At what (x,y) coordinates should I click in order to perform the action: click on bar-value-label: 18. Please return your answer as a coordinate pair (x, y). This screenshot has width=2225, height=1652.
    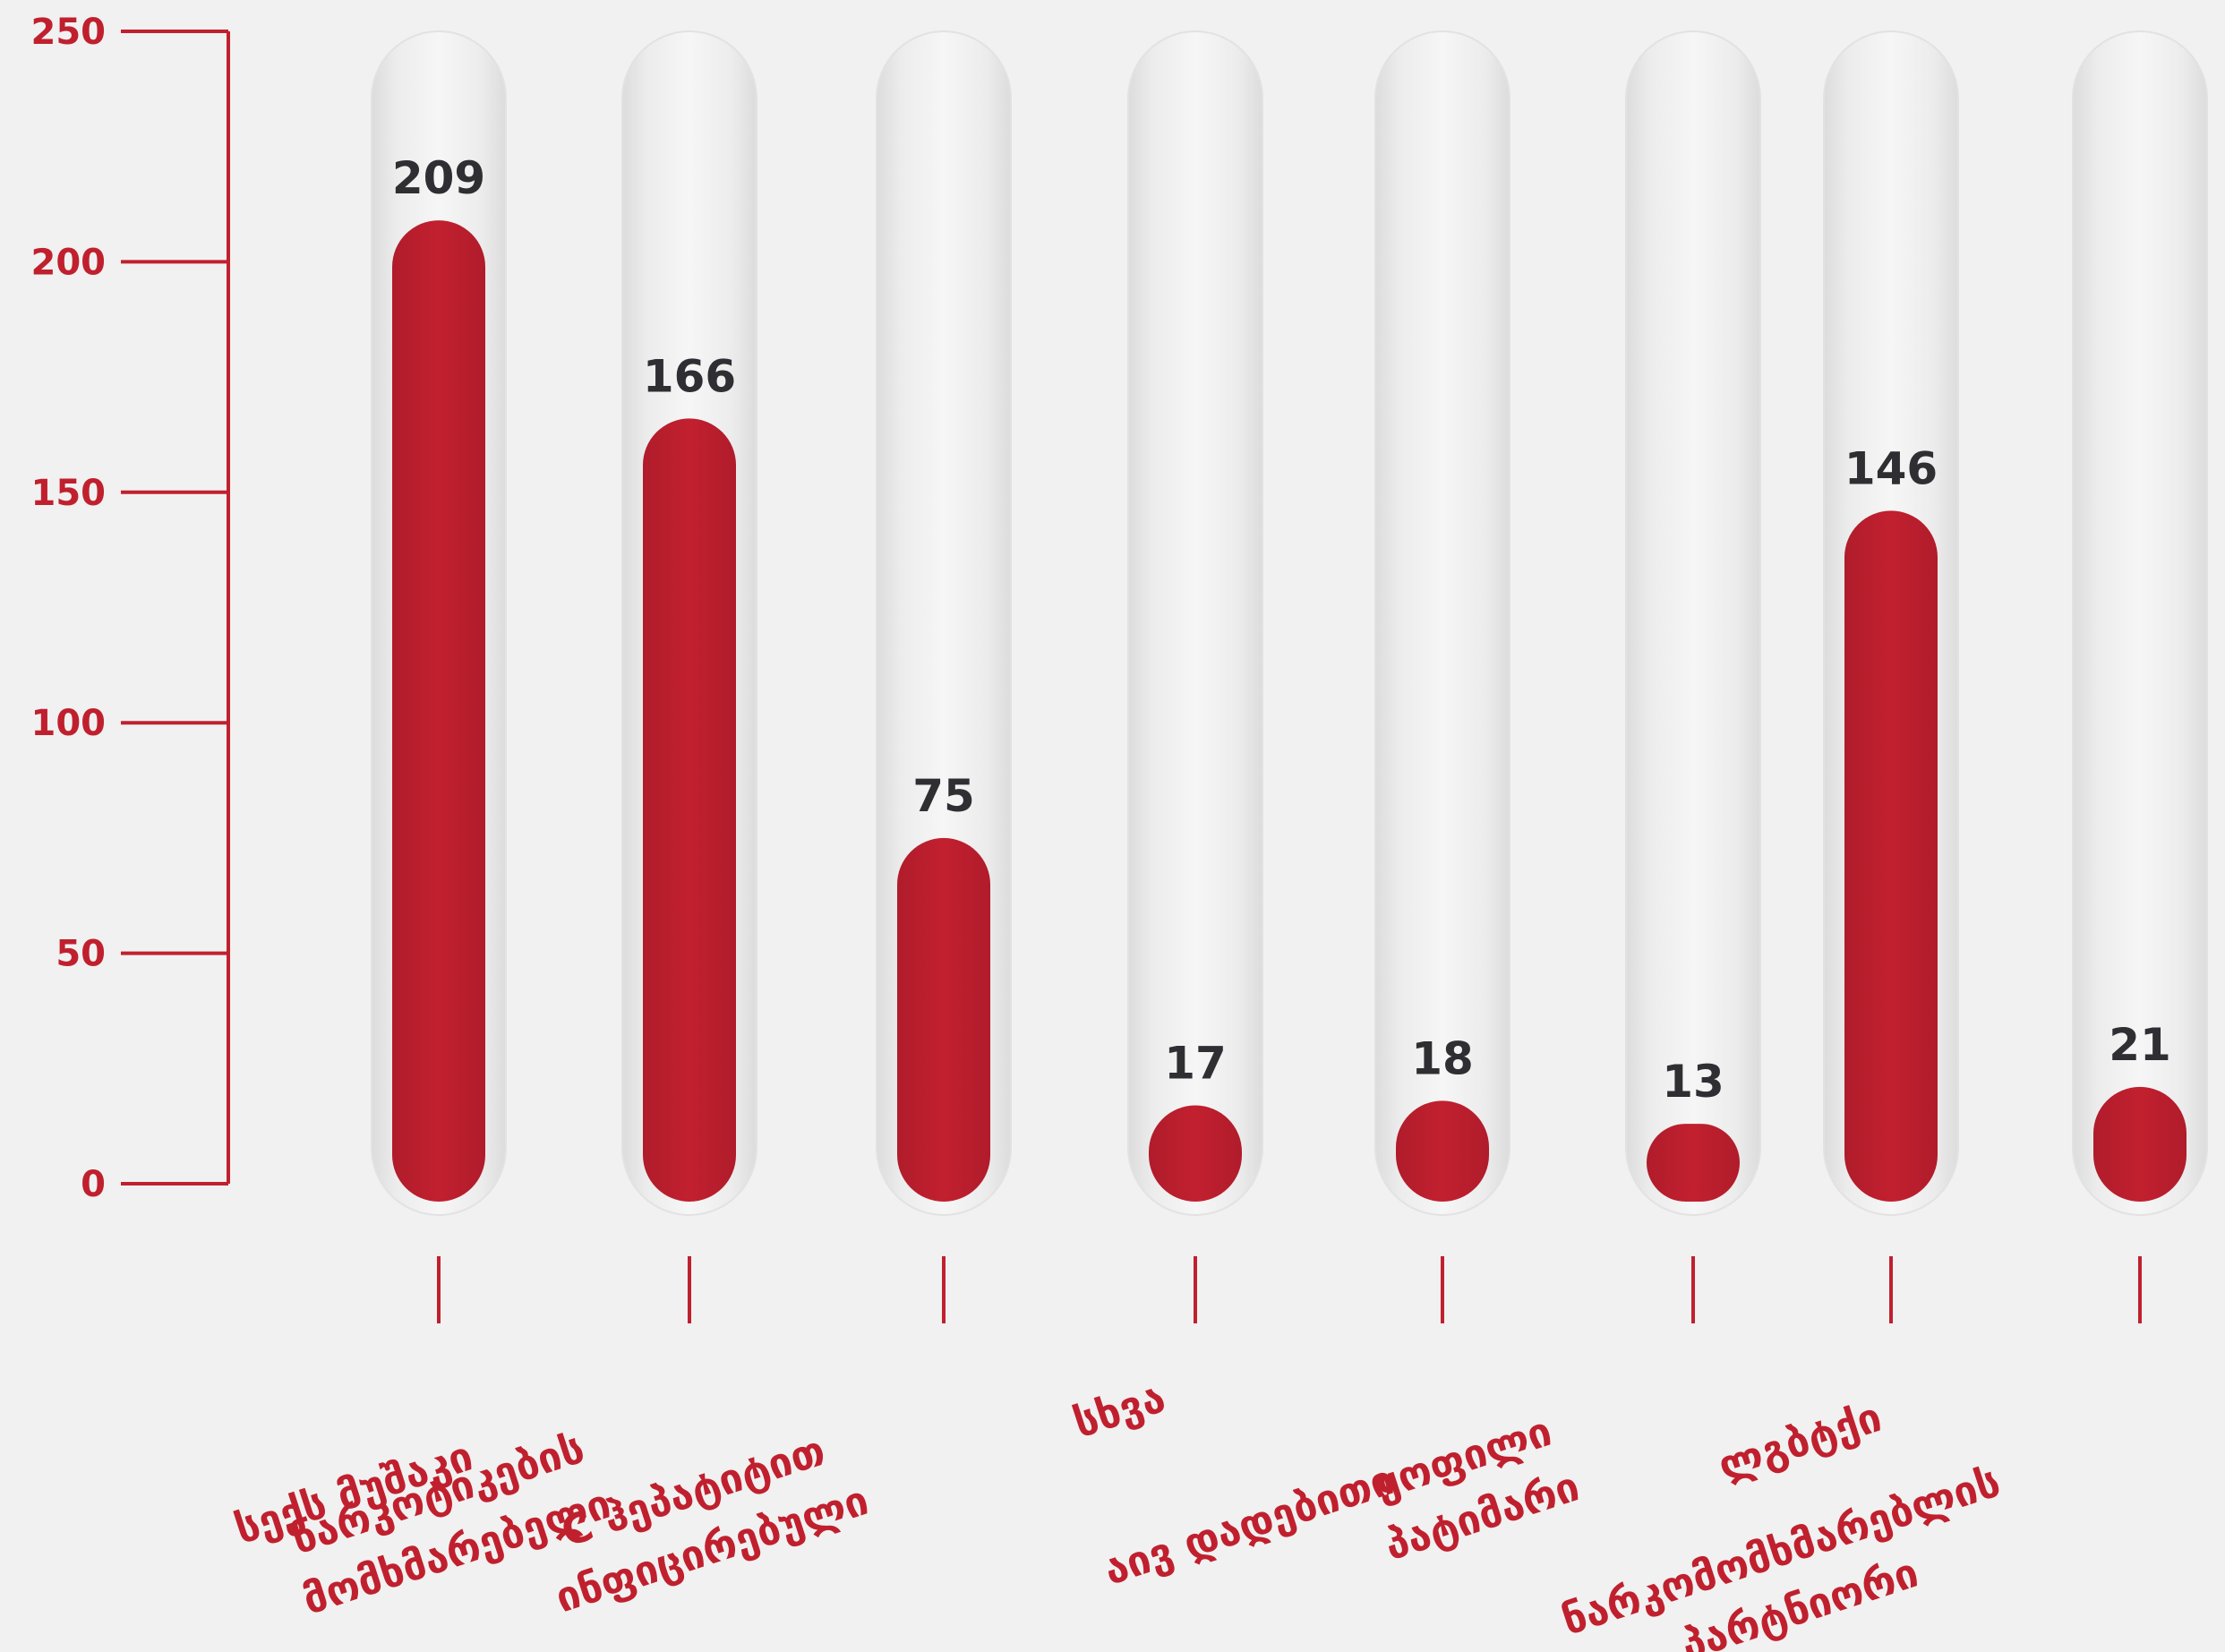
    Looking at the image, I should click on (1442, 1058).